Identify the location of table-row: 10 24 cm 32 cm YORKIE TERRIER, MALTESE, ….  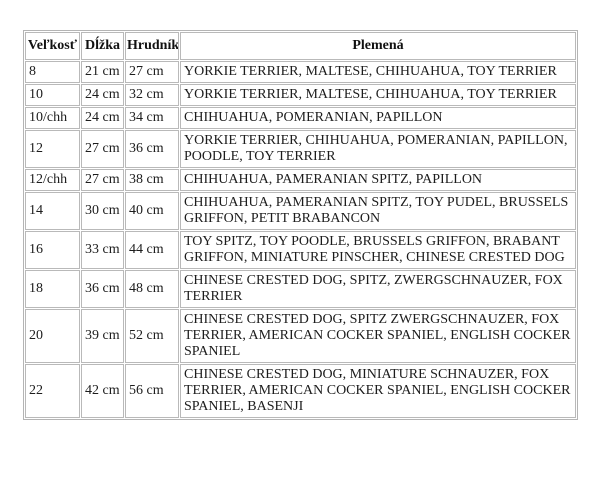
(300, 95).